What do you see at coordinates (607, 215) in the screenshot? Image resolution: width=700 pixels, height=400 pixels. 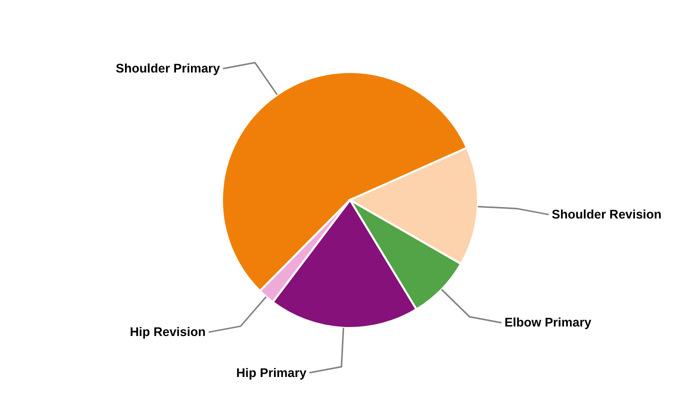 I see `slice-label: Shoulder Revision` at bounding box center [607, 215].